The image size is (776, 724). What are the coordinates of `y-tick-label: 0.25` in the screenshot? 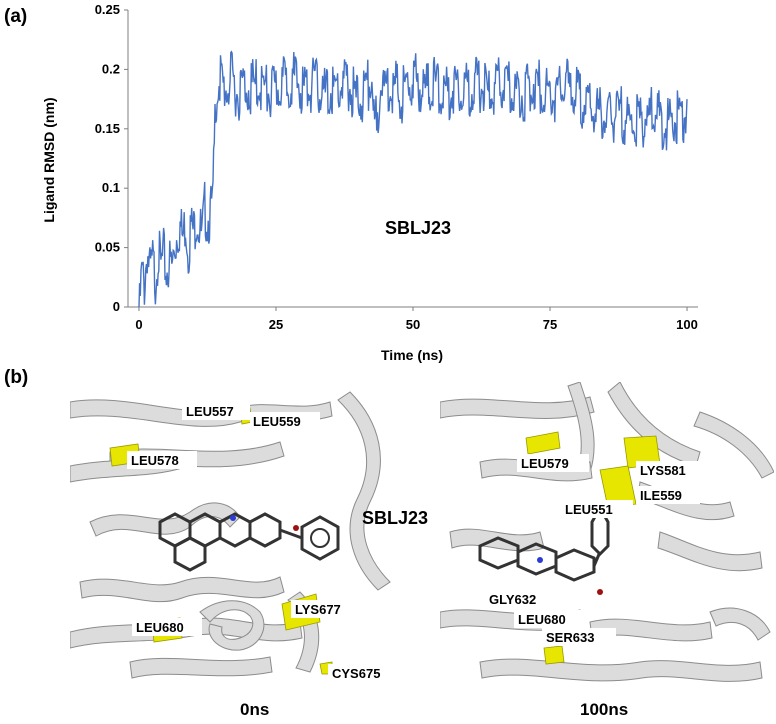 It's located at (107, 9).